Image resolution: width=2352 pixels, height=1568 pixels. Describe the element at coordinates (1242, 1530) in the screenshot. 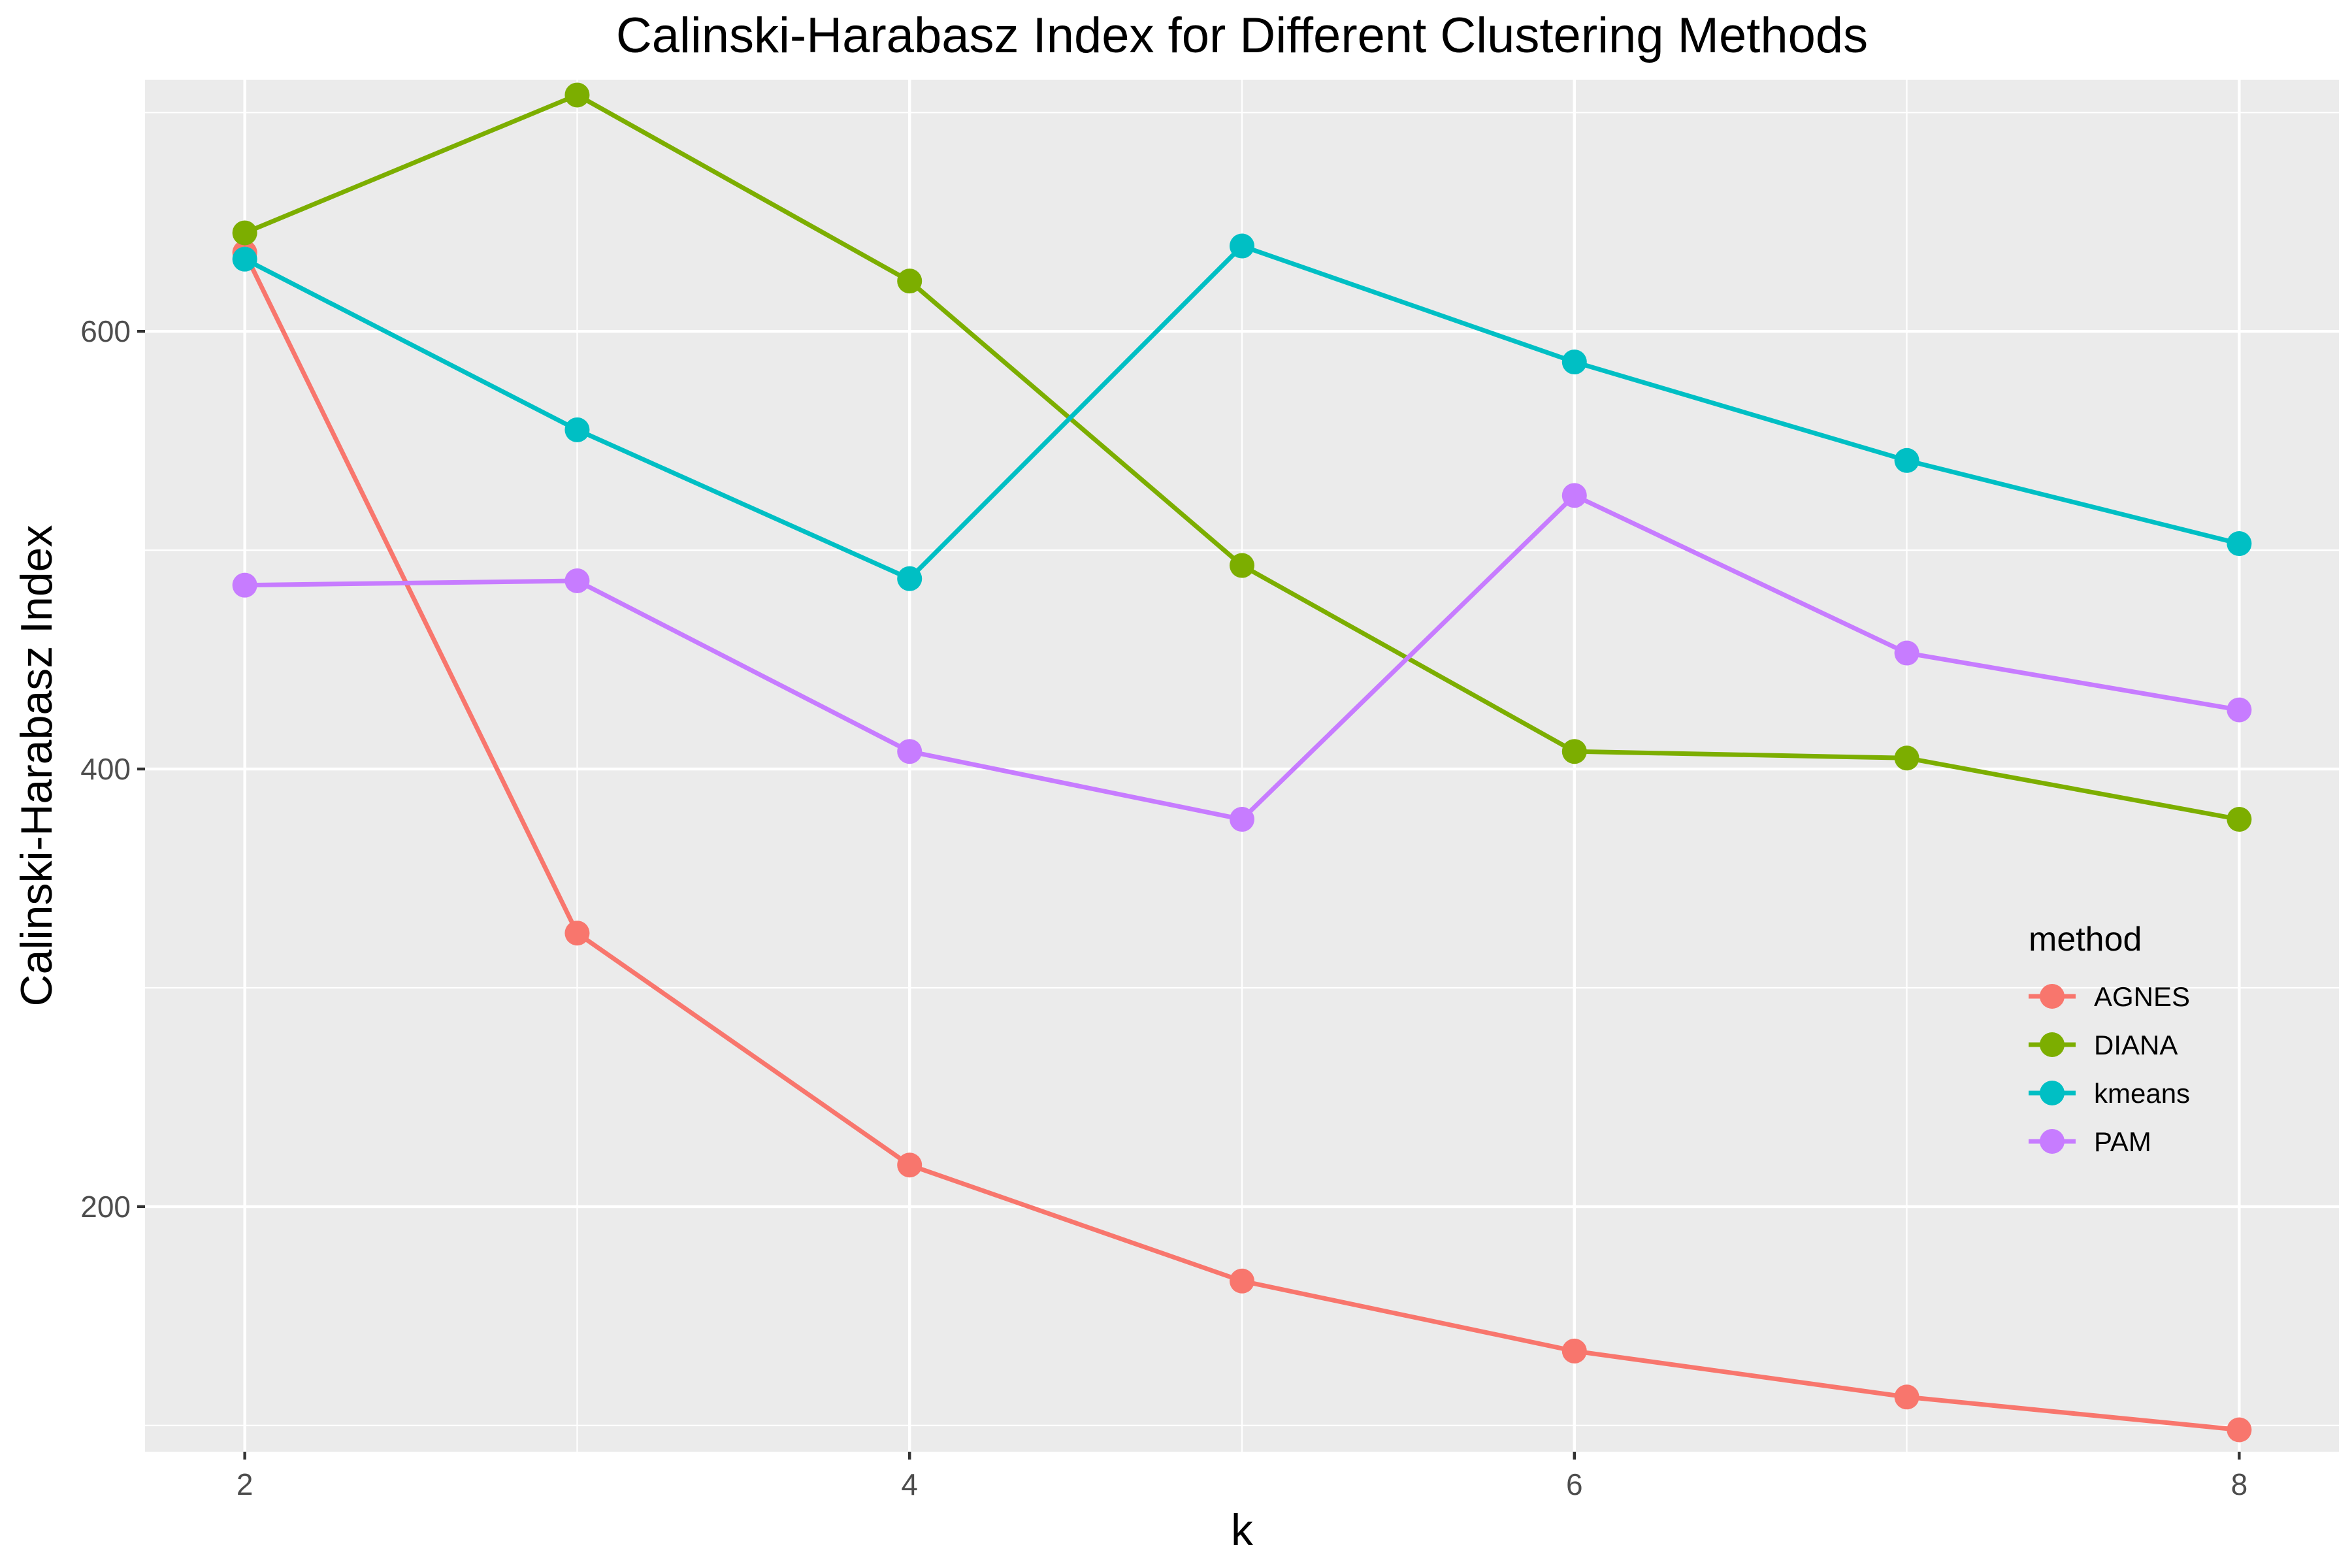

I see `x-axis-title: k` at that location.